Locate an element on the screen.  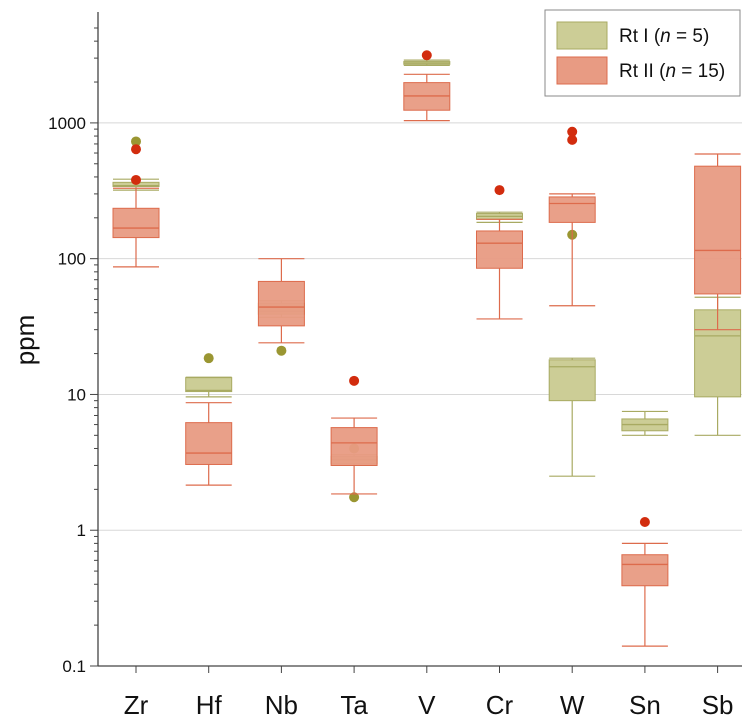
y-tick-label: 10 is located at coordinates (76, 394).